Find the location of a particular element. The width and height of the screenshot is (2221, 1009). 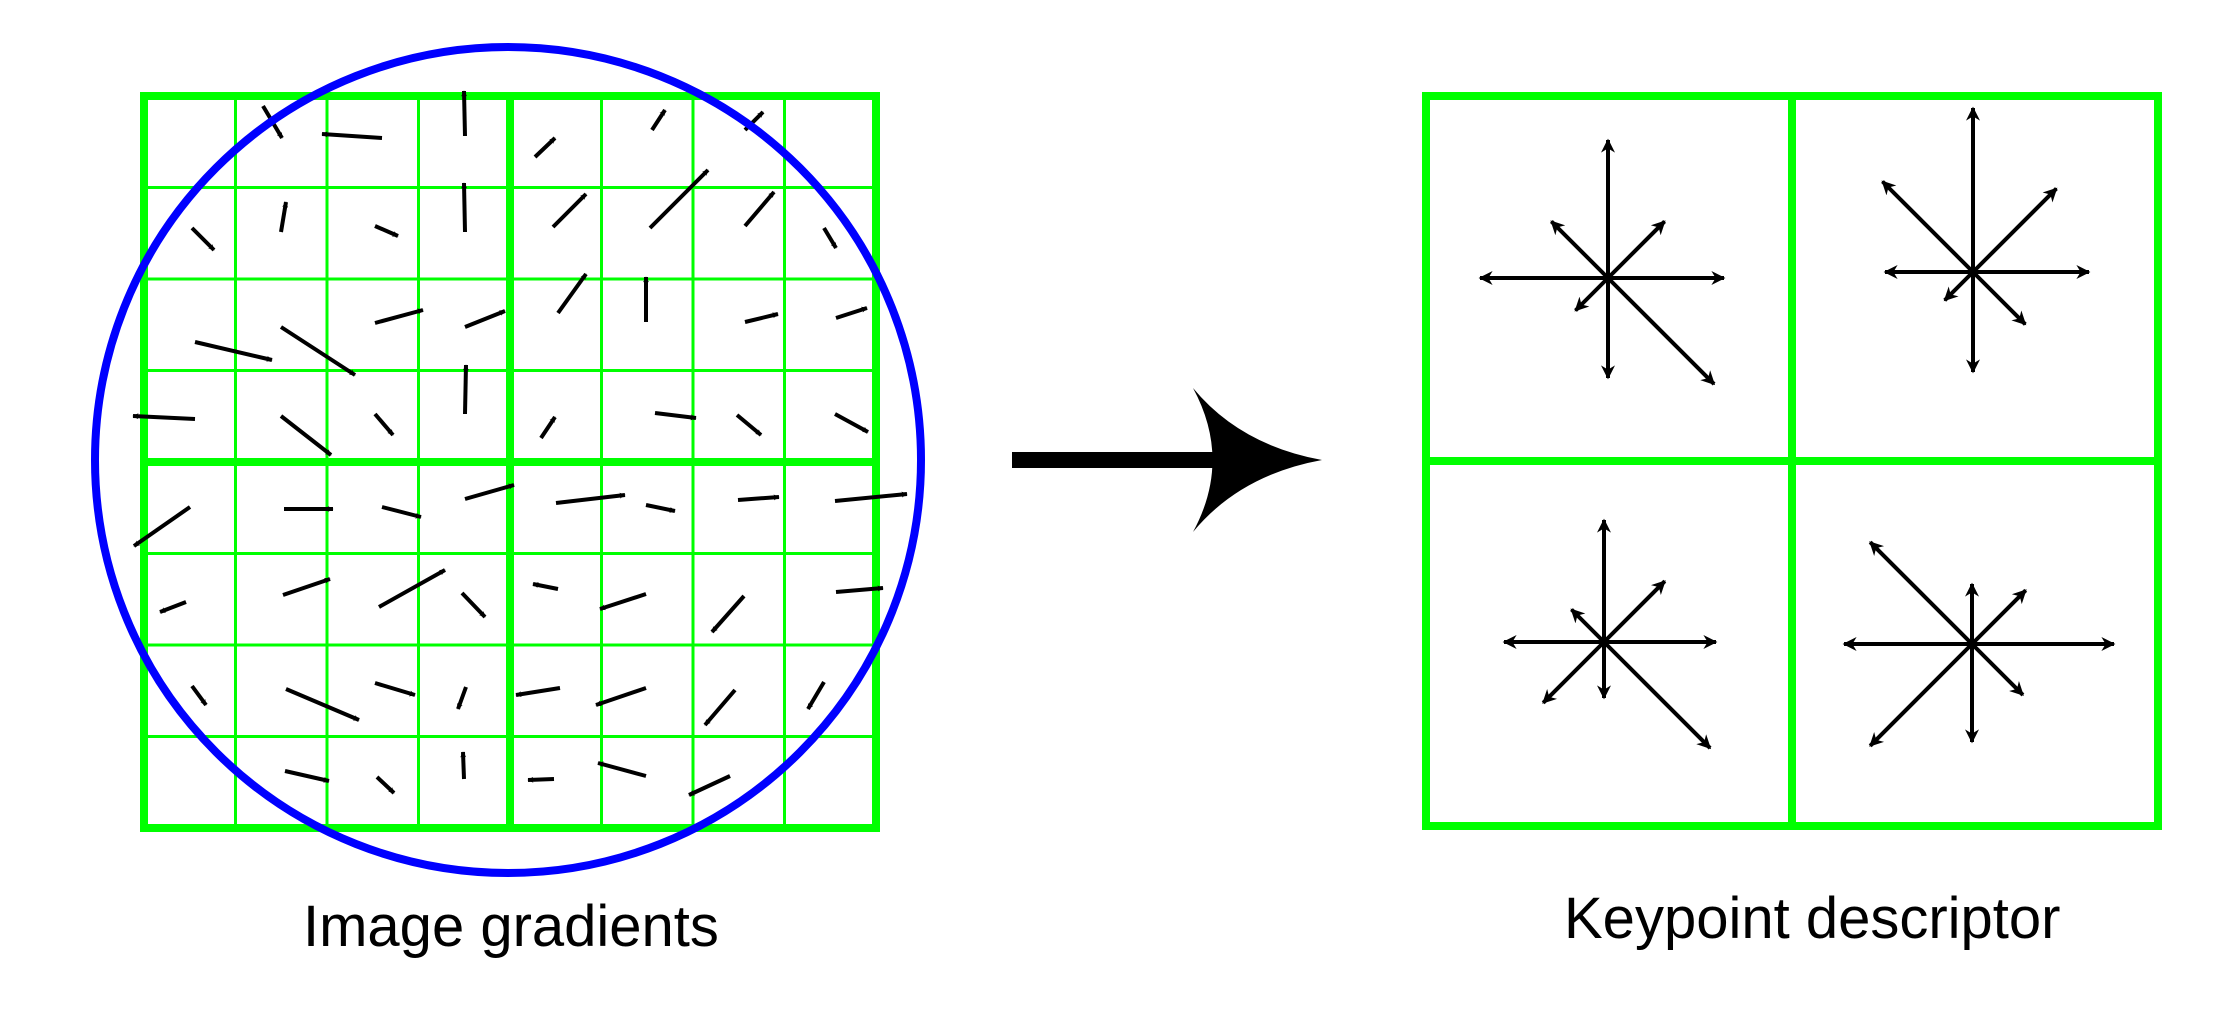

image-gradients-caption: Image gradients is located at coordinates (511, 926).